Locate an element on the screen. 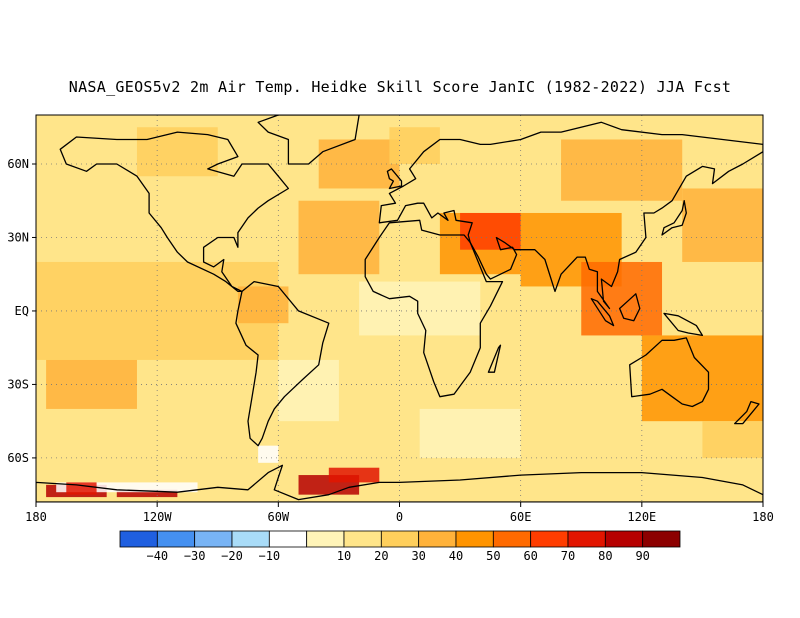 Image resolution: width=800 pixels, height=618 pixels. colorbar-label: 30 is located at coordinates (418, 556).